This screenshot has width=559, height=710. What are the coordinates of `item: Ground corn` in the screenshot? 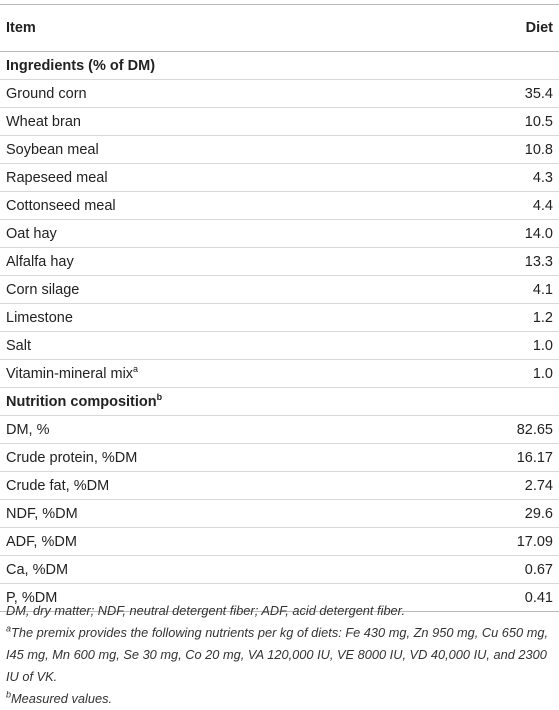 It's located at (46, 93).